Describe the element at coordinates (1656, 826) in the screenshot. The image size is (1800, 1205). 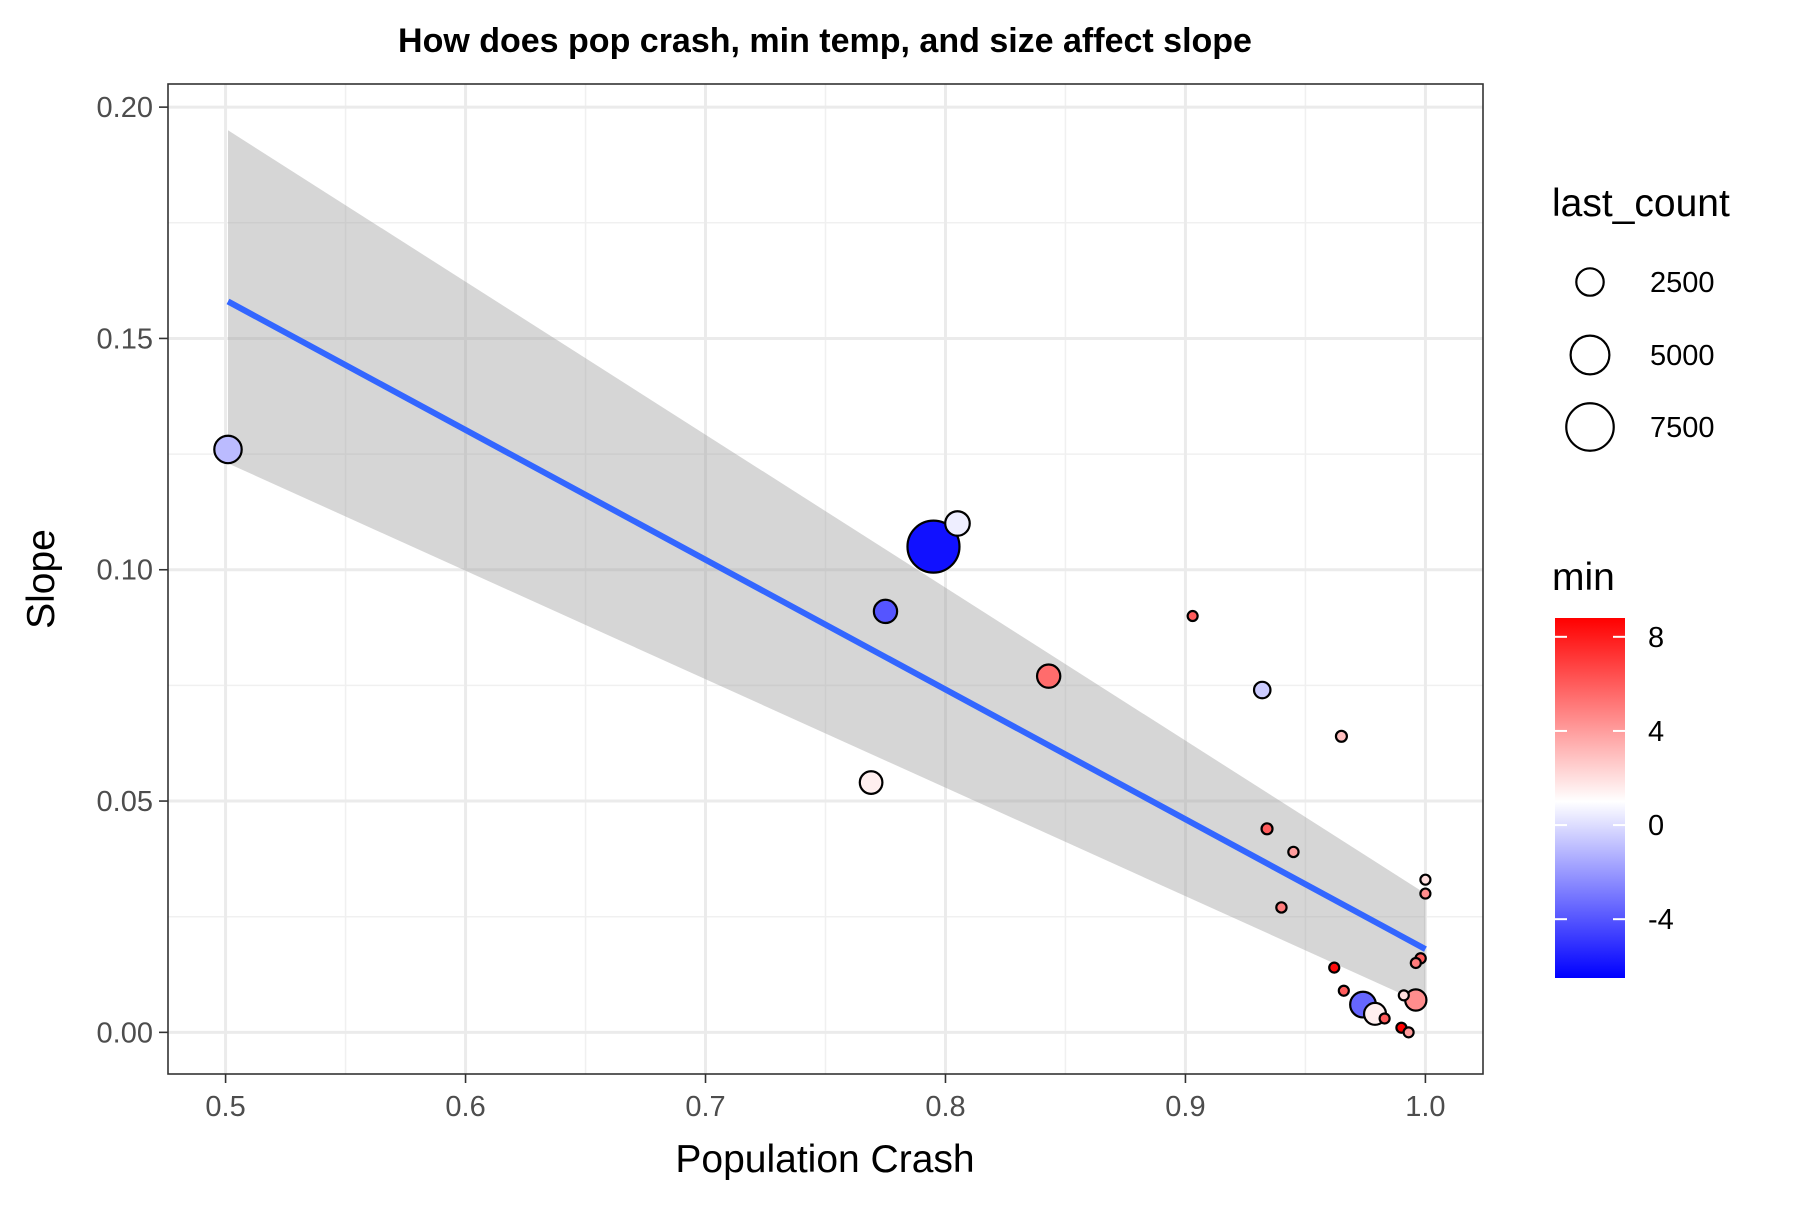
I see `colorbar-tick-label: 0` at that location.